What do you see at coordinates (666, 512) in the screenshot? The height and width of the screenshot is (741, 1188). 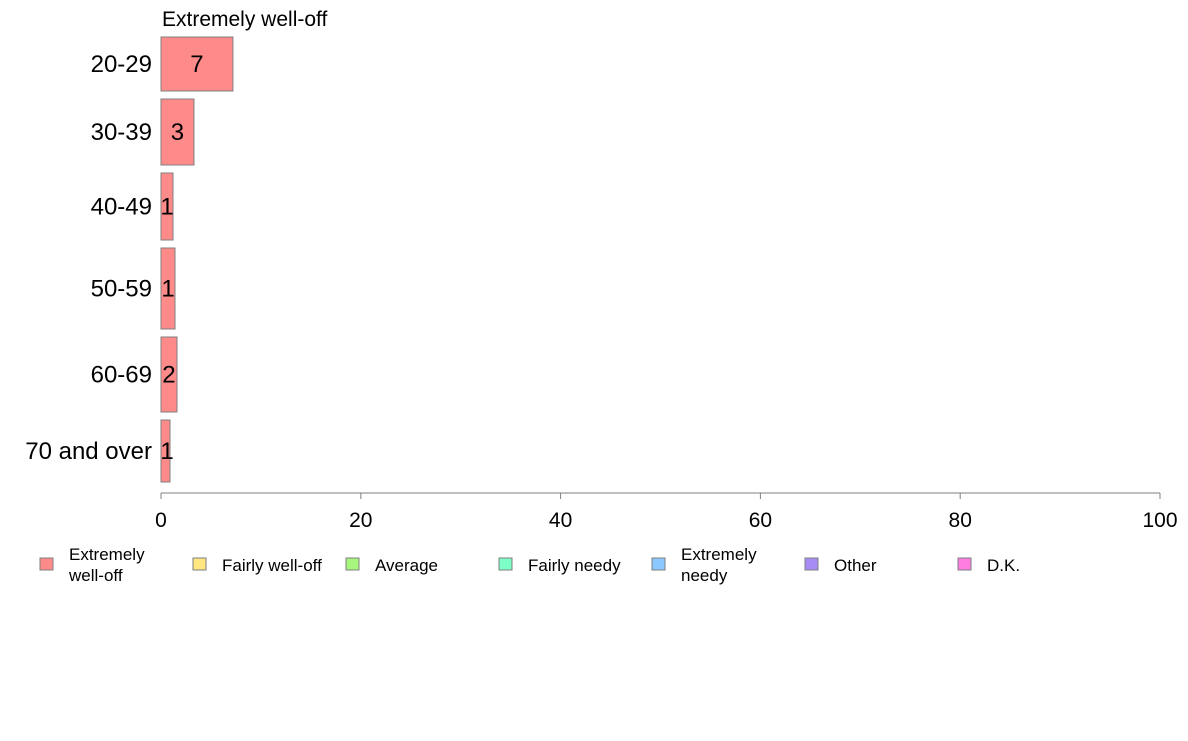 I see `x-axis: 0 20 40 60 80 100` at bounding box center [666, 512].